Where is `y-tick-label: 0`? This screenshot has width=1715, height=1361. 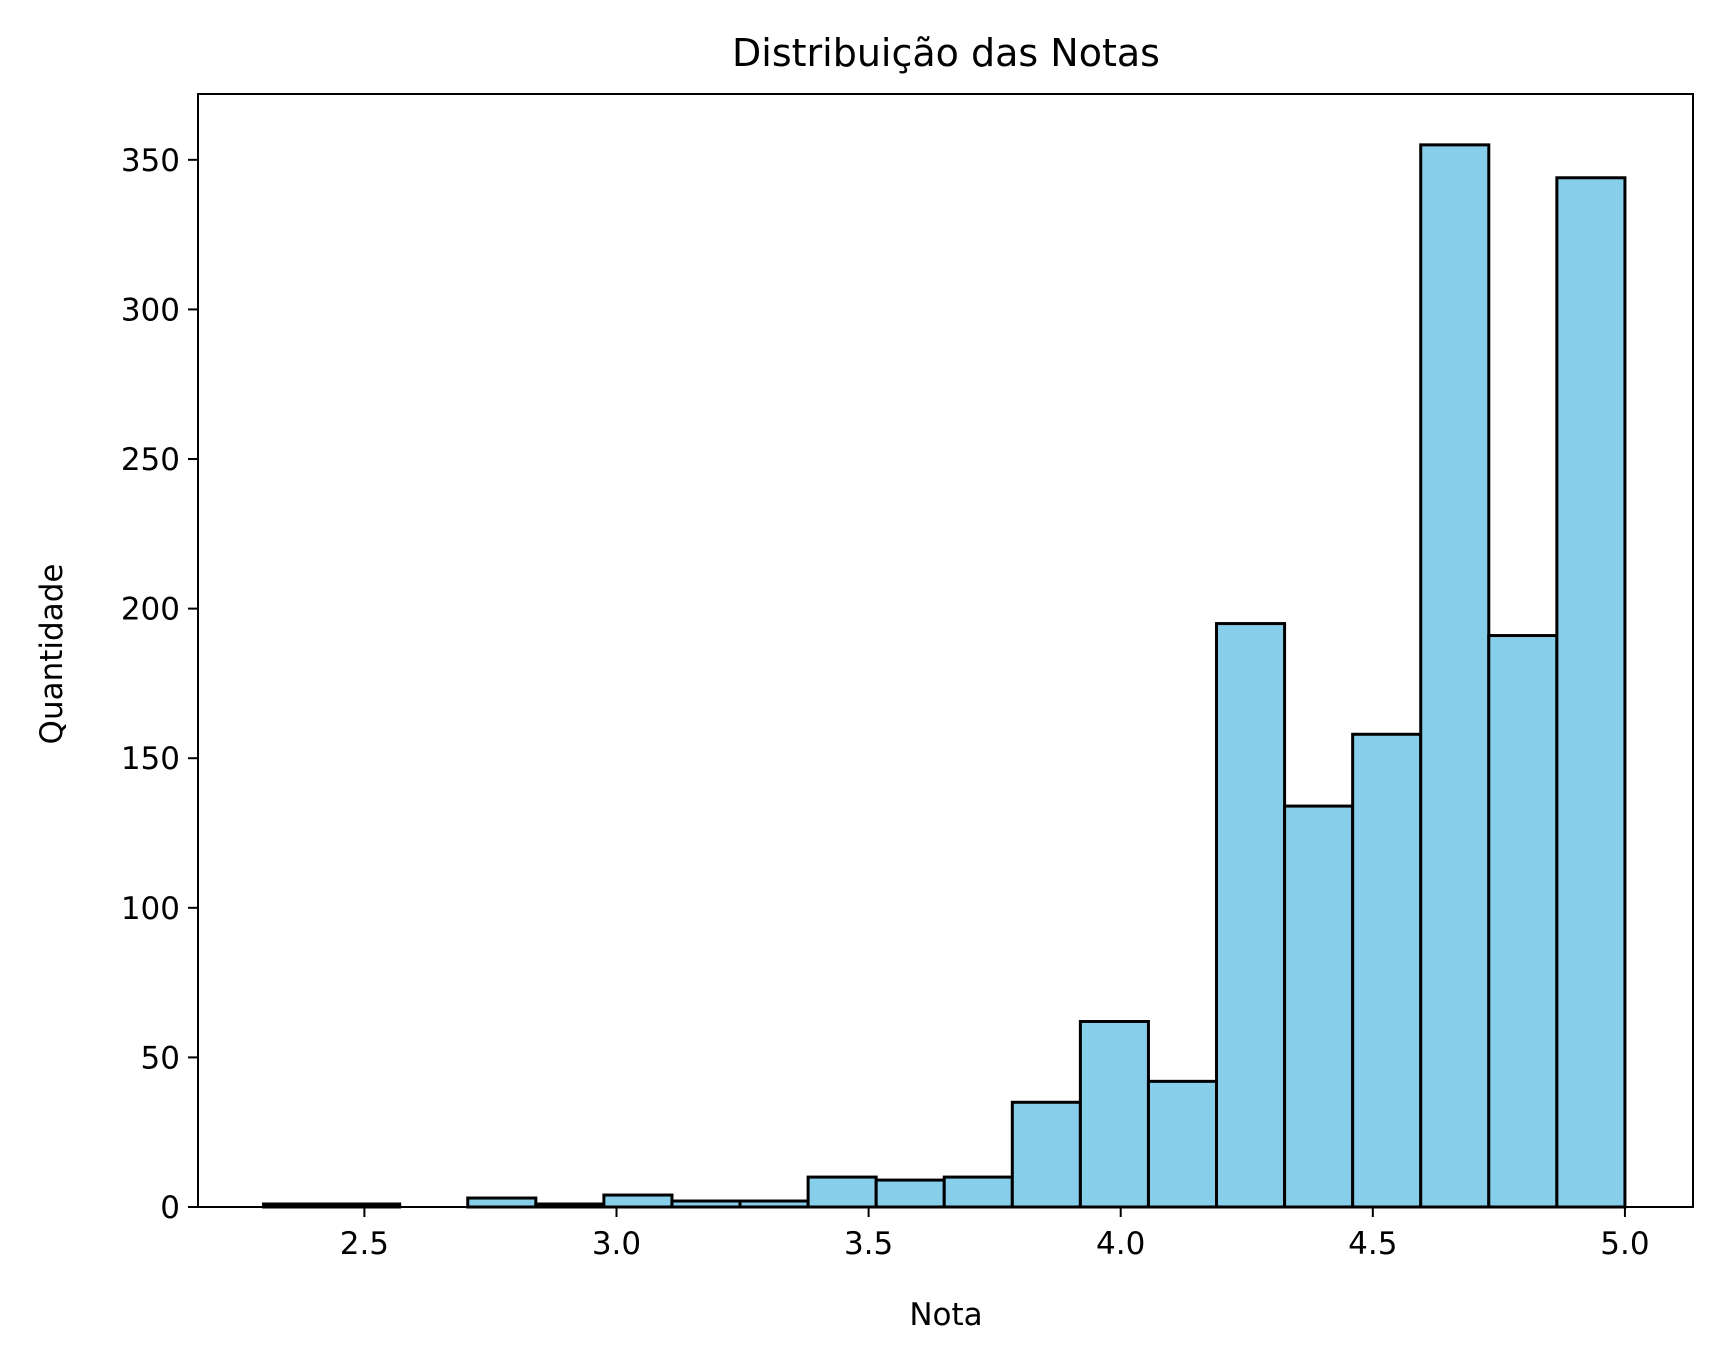 y-tick-label: 0 is located at coordinates (170, 1208).